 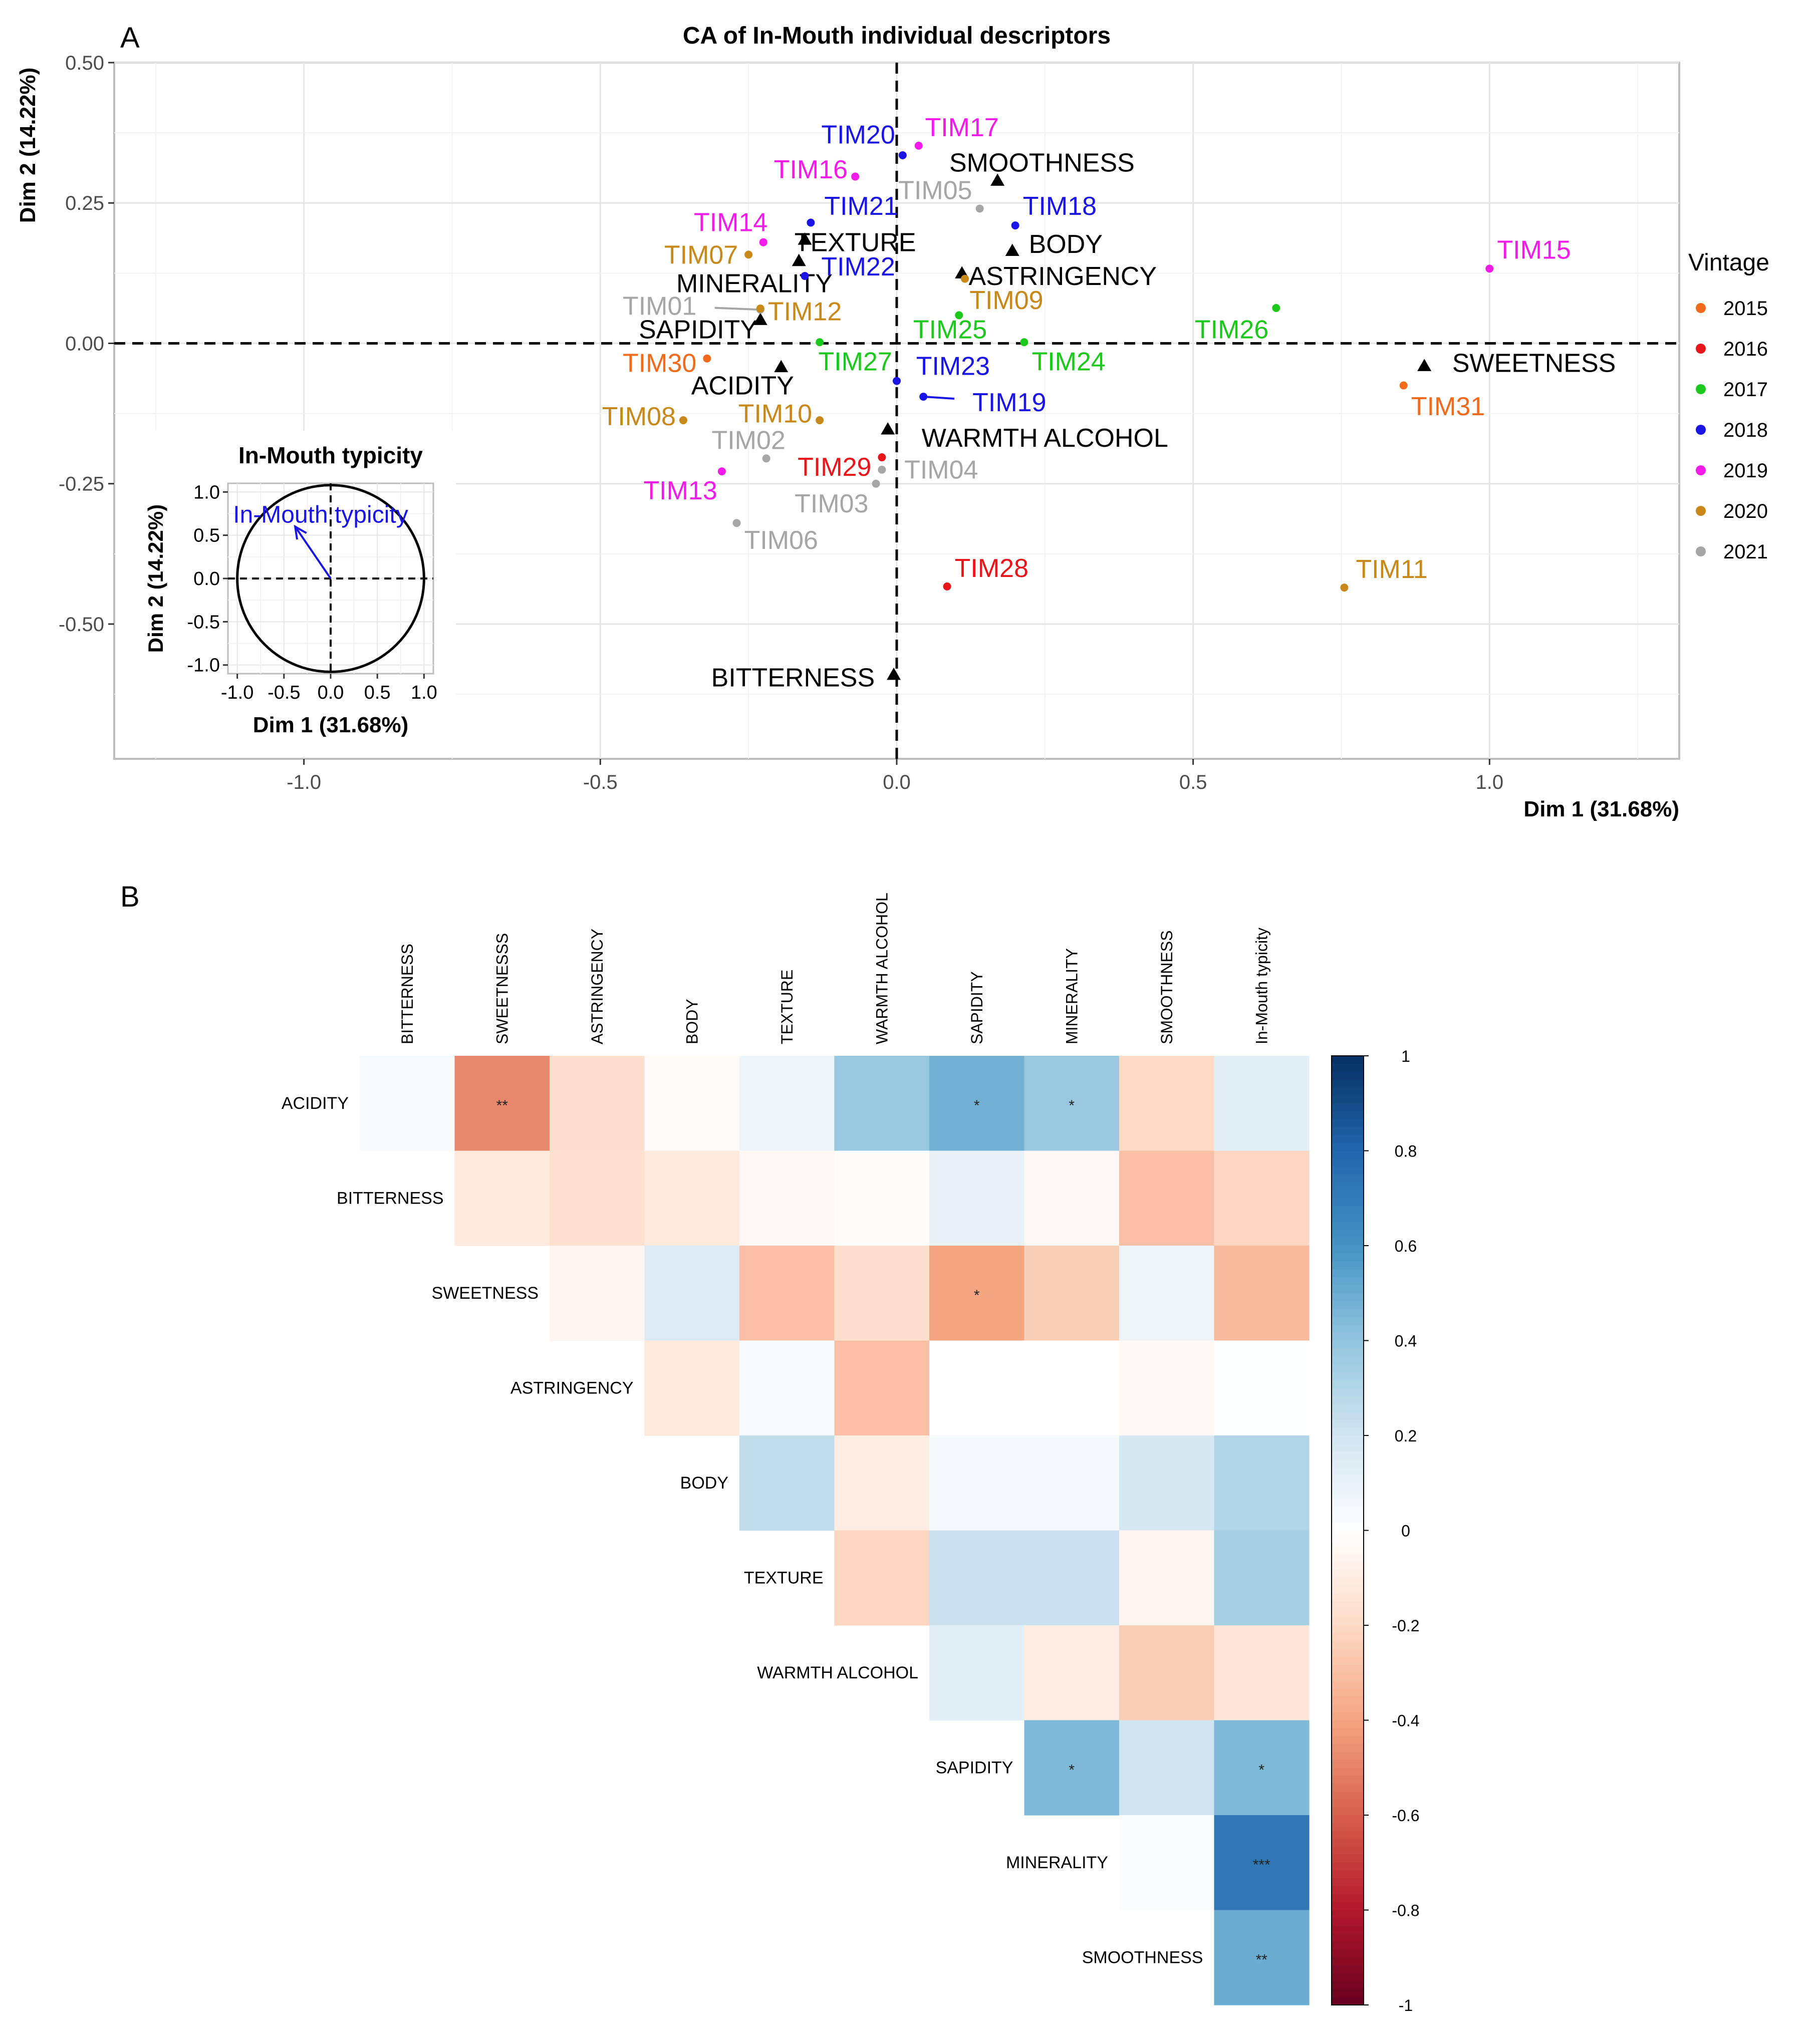 What do you see at coordinates (692, 1388) in the screenshot?
I see `heatmap-cell-astringency-body` at bounding box center [692, 1388].